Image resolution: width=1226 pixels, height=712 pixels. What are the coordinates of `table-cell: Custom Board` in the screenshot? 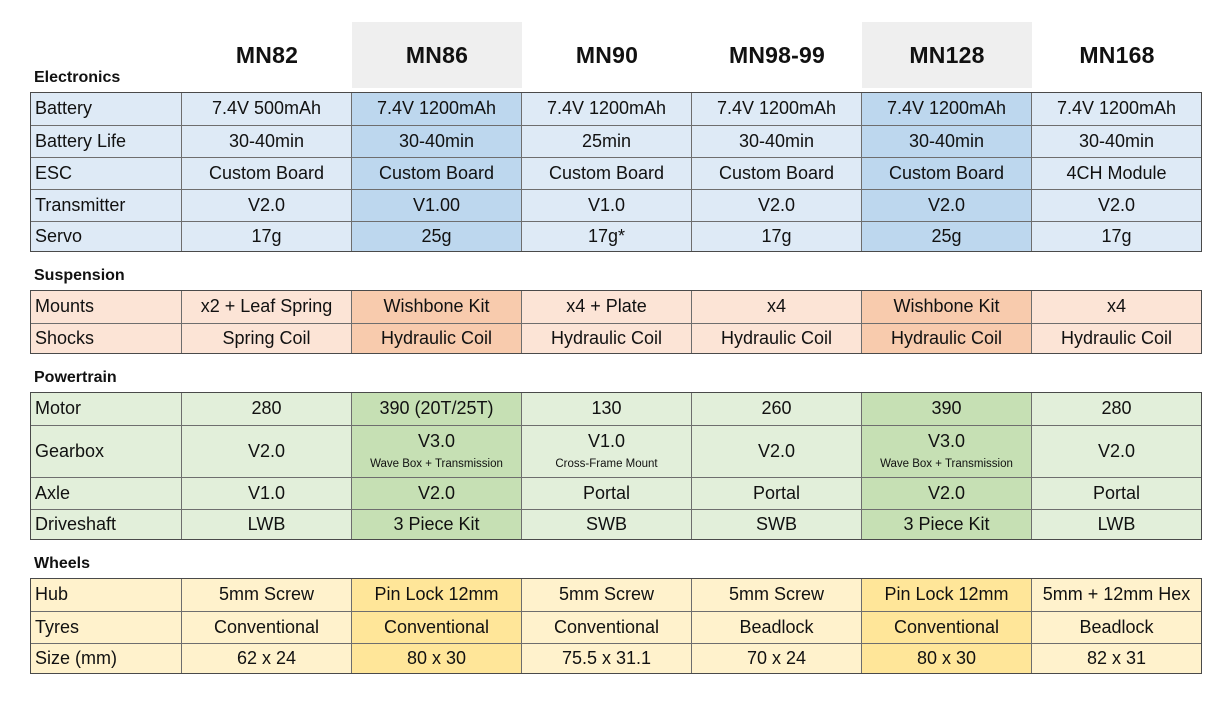 It's located at (436, 173).